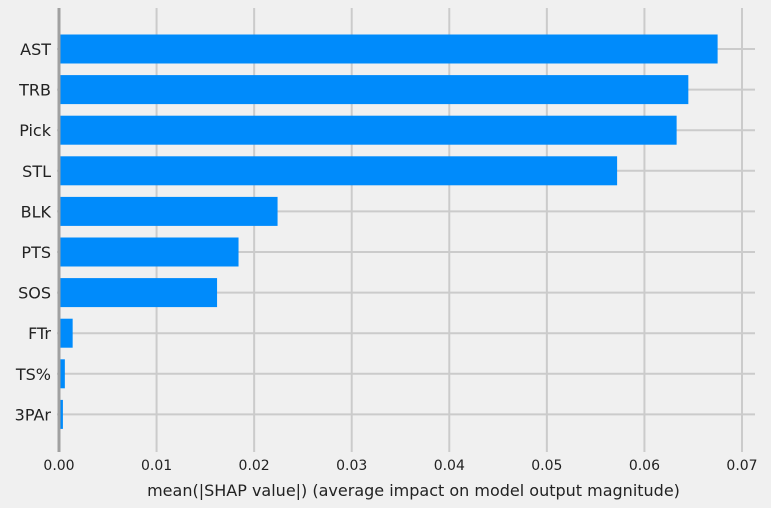 The image size is (771, 508). Describe the element at coordinates (546, 466) in the screenshot. I see `x-tick-label: 0.05` at that location.